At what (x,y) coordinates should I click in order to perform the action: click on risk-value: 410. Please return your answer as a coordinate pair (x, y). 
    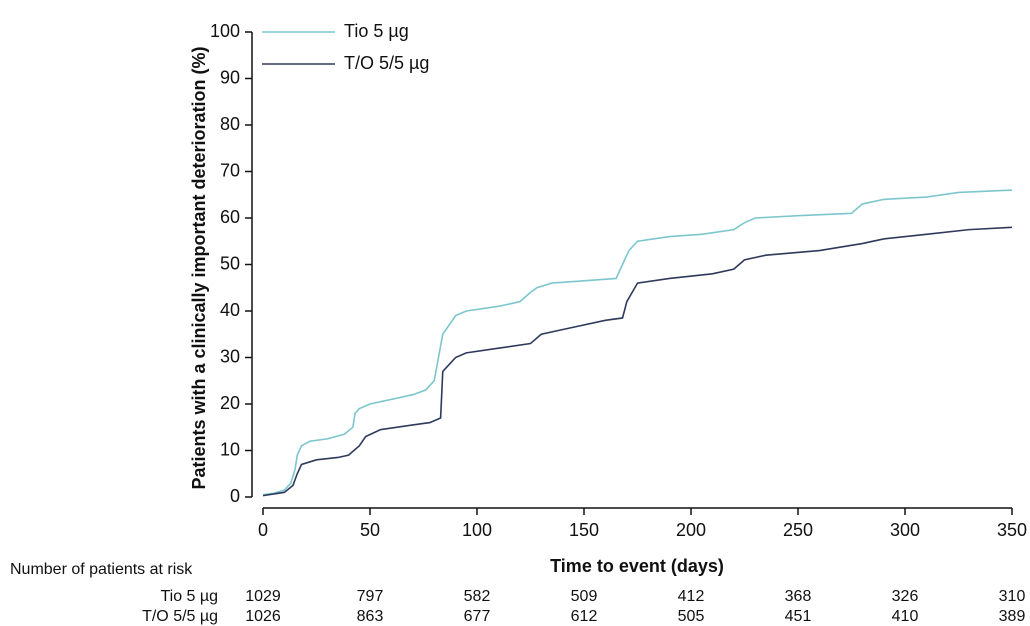
    Looking at the image, I should click on (905, 616).